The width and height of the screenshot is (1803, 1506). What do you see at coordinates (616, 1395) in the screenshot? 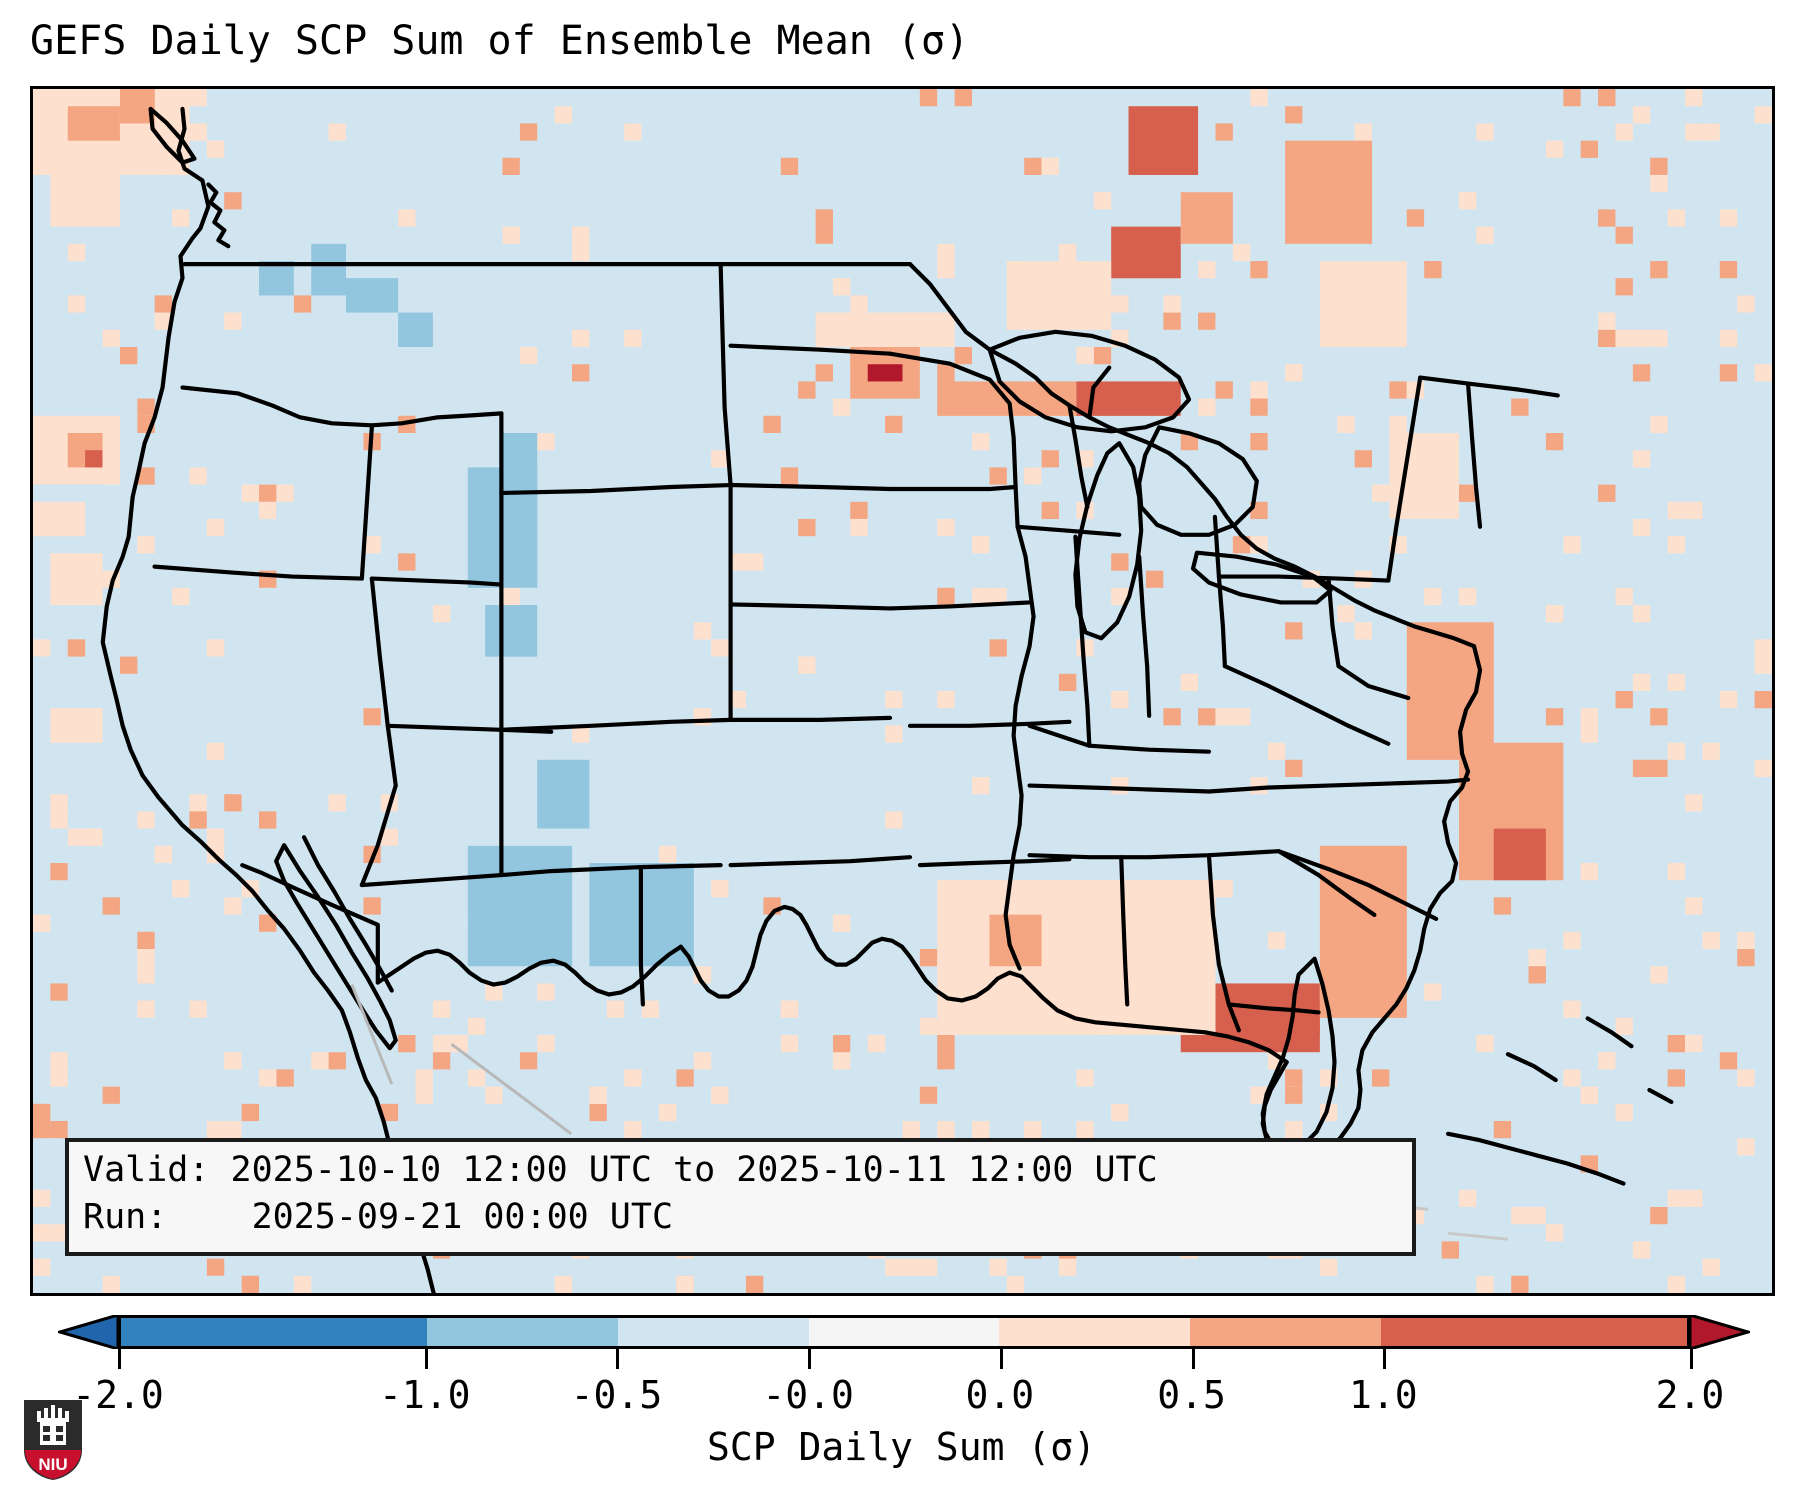
I see `colorbar-tick-label: -0.5` at bounding box center [616, 1395].